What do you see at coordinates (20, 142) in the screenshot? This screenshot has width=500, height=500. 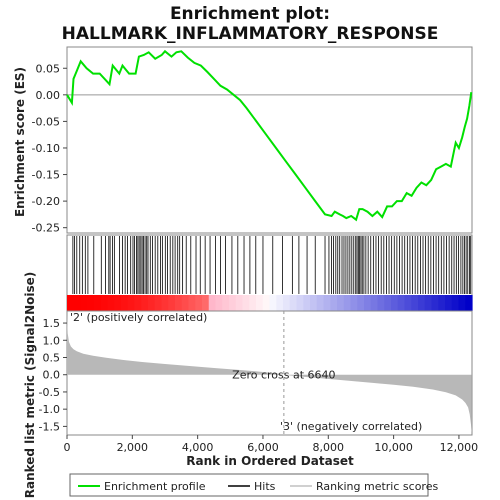 I see `es-y-axis-label: Enrichment score (ES)` at bounding box center [20, 142].